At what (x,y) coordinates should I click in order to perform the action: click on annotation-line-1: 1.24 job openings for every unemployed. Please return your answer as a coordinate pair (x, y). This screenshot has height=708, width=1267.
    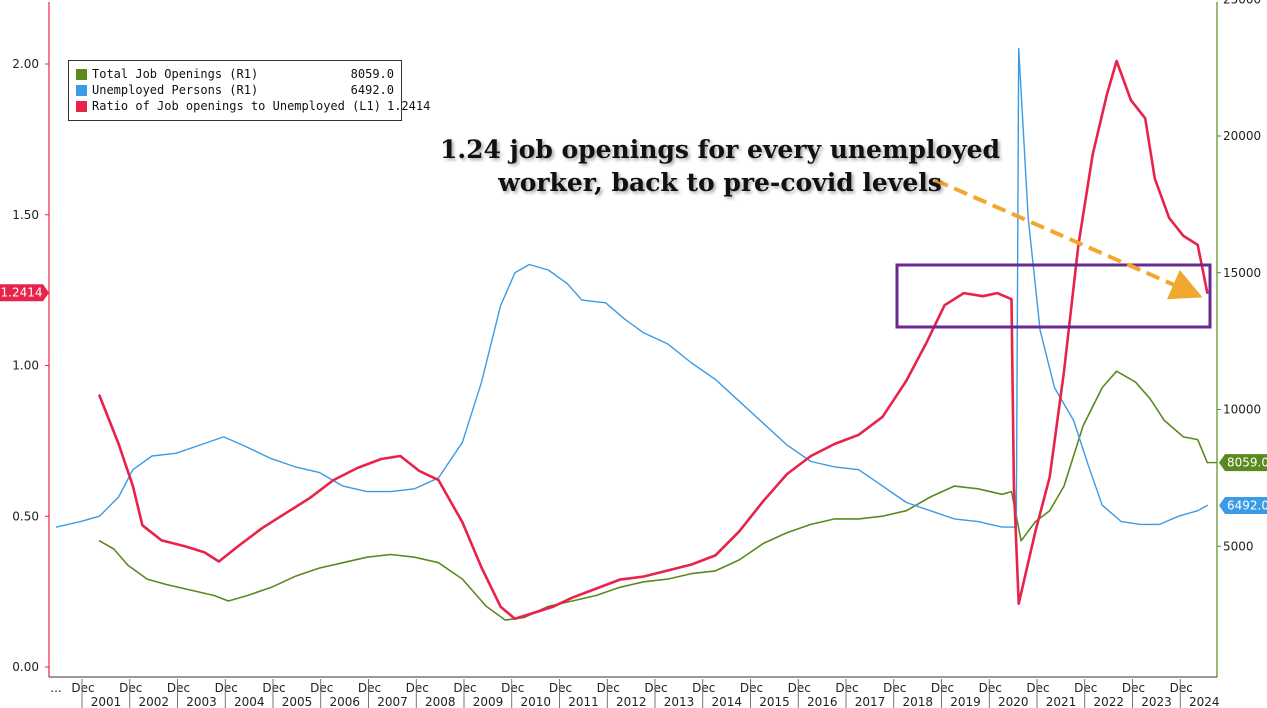
    Looking at the image, I should click on (720, 149).